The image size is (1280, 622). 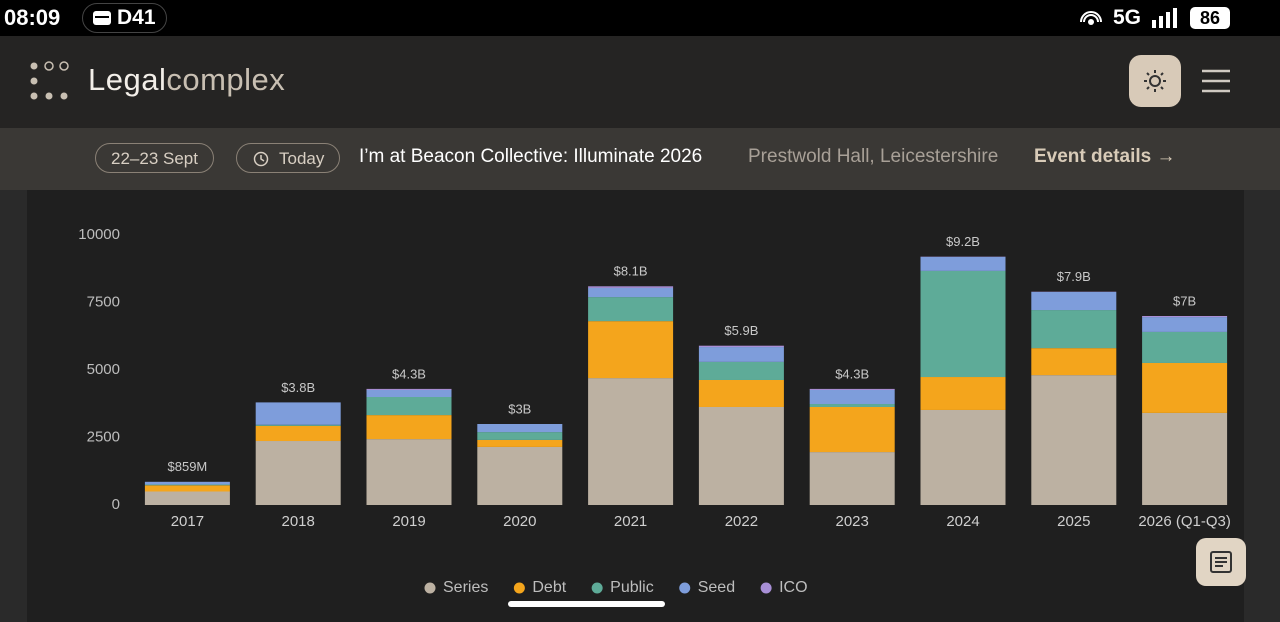 What do you see at coordinates (103, 301) in the screenshot?
I see `y-tick-label: 7500` at bounding box center [103, 301].